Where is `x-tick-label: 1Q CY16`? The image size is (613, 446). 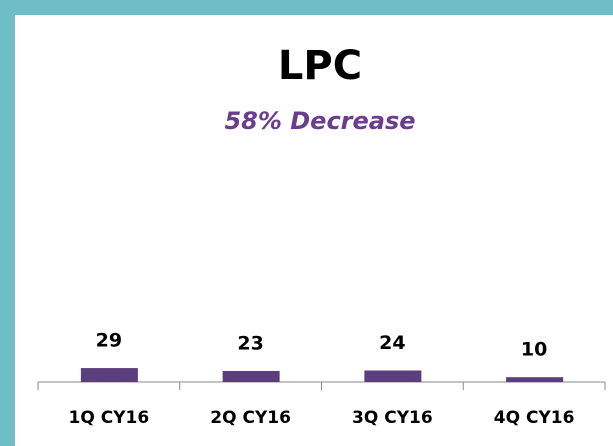
x-tick-label: 1Q CY16 is located at coordinates (109, 418).